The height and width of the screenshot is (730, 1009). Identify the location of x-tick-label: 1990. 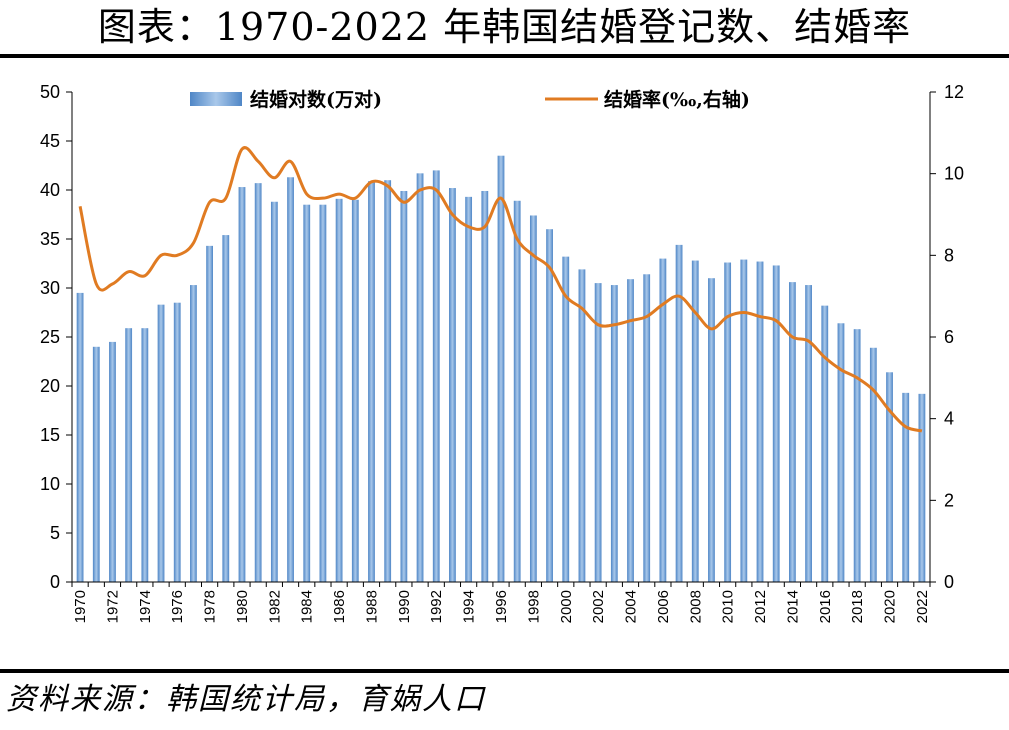
(404, 606).